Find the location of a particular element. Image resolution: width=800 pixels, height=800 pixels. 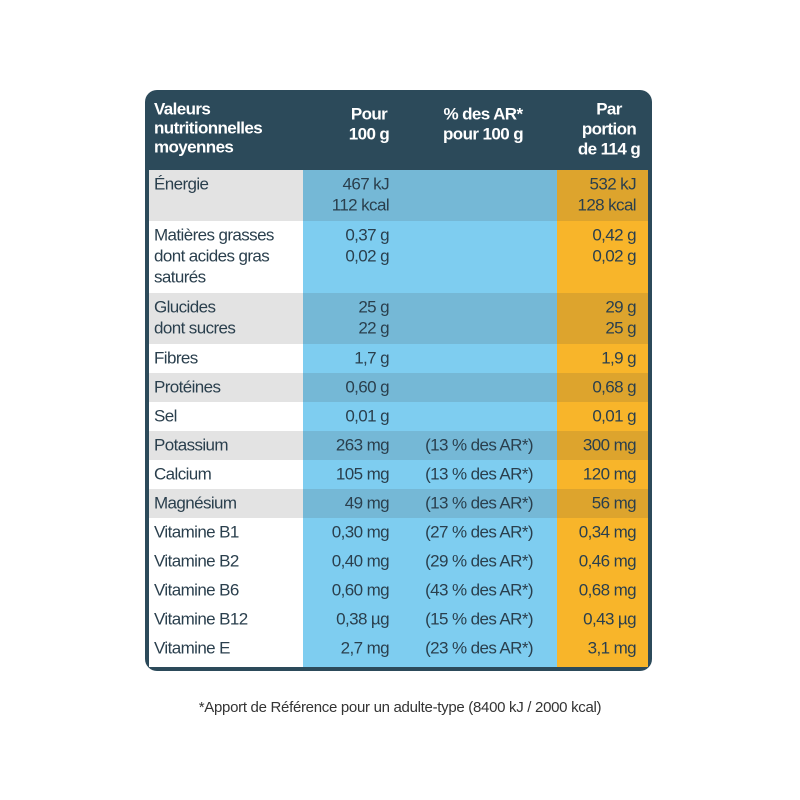

row-portion: 0,42 g is located at coordinates (614, 234).